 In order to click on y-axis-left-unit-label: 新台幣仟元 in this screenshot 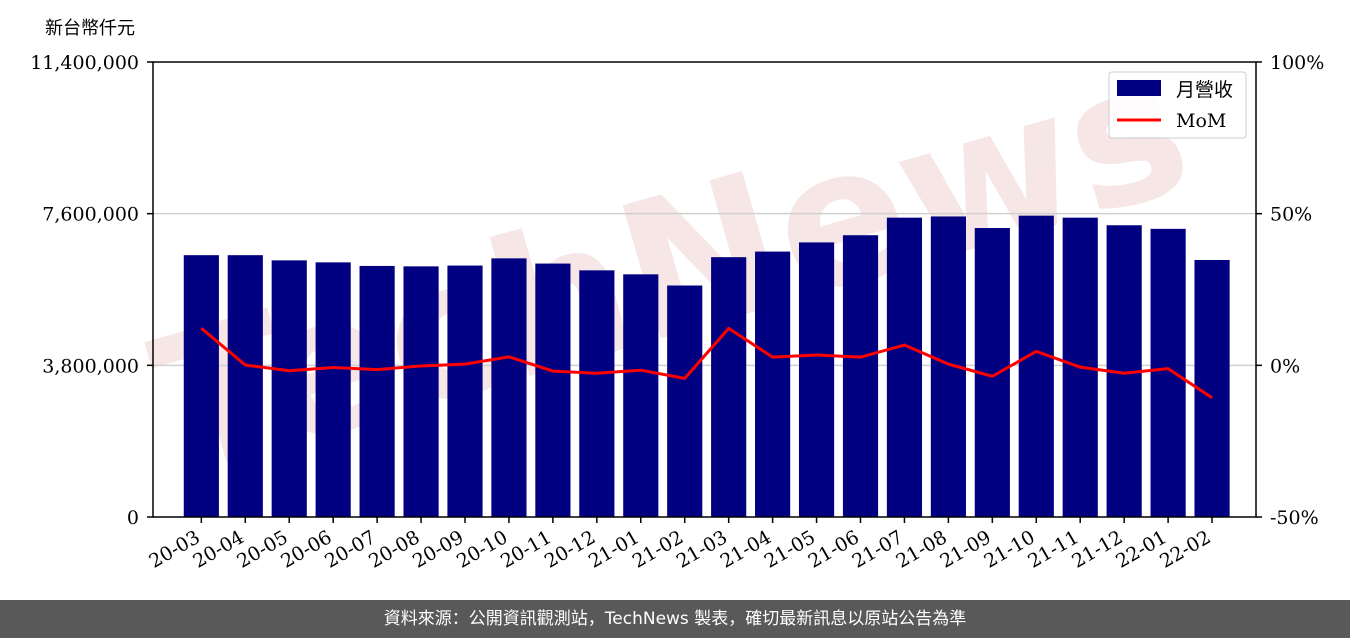, I will do `click(90, 28)`.